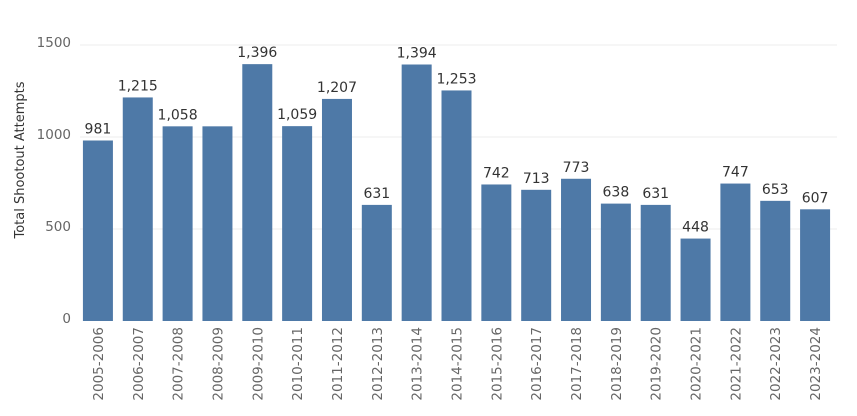  I want to click on data-label-2023-2024: 607, so click(815, 198).